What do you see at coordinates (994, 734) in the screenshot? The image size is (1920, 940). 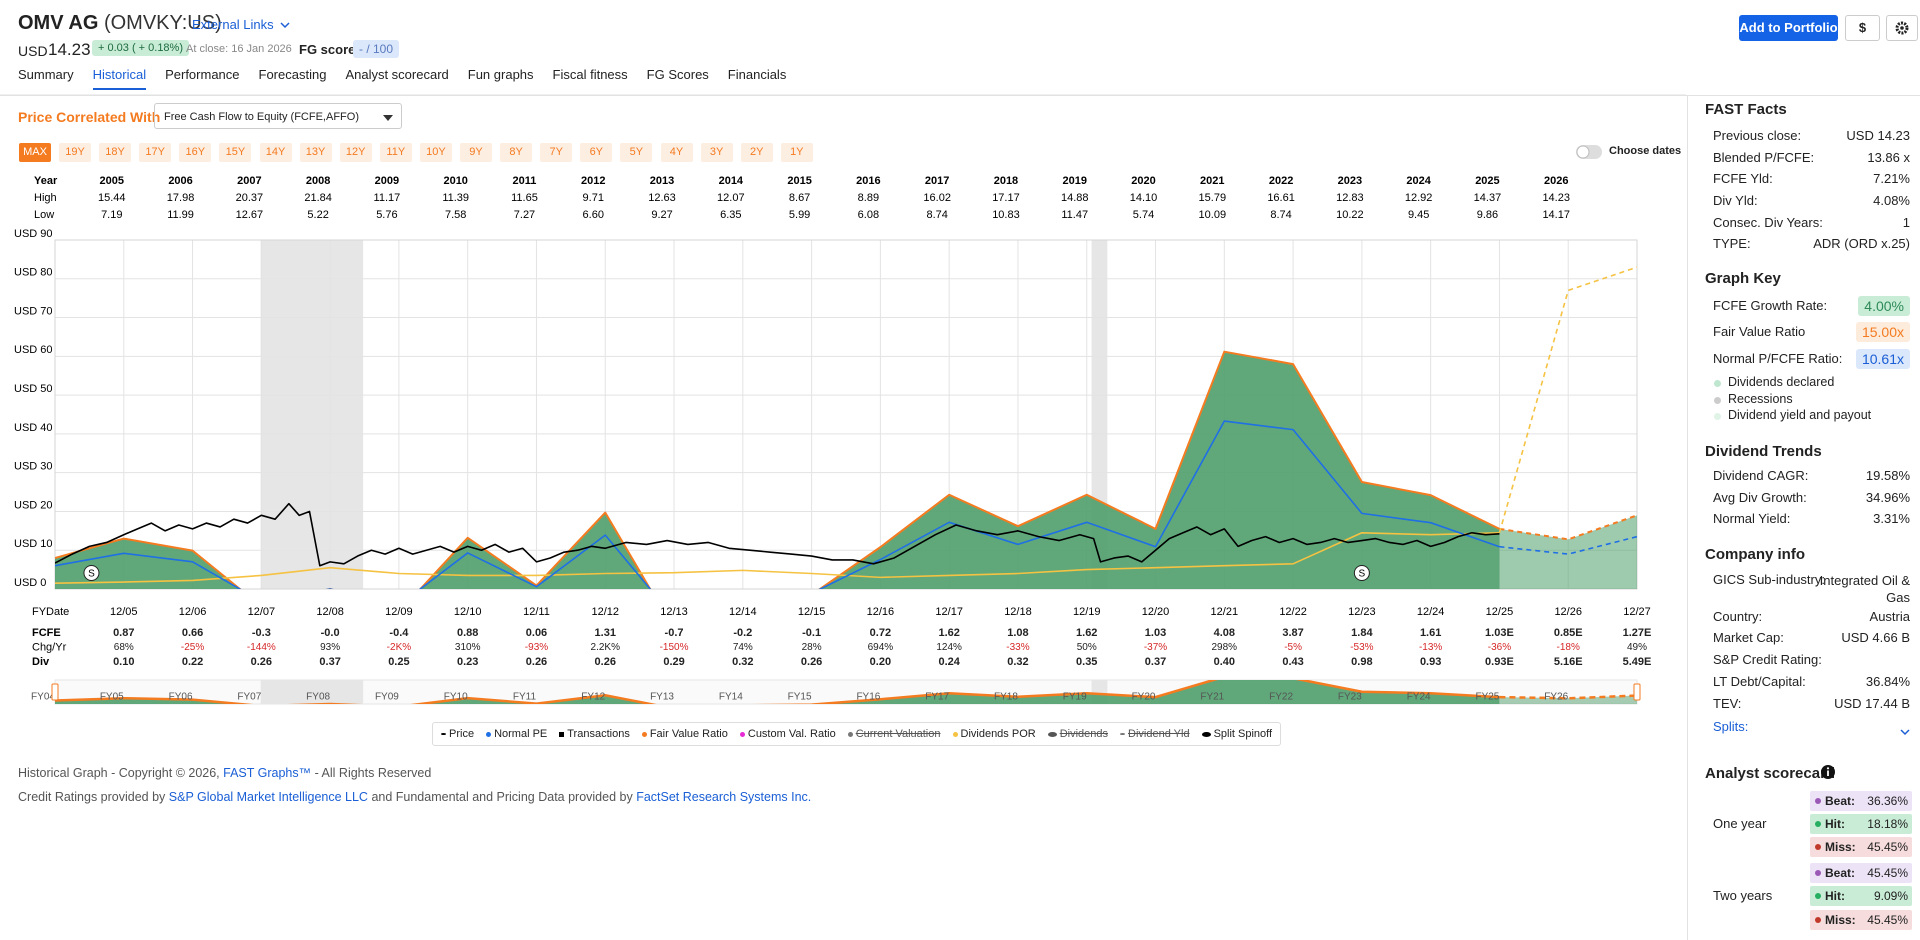 I see `legend-item: Dividends POR` at bounding box center [994, 734].